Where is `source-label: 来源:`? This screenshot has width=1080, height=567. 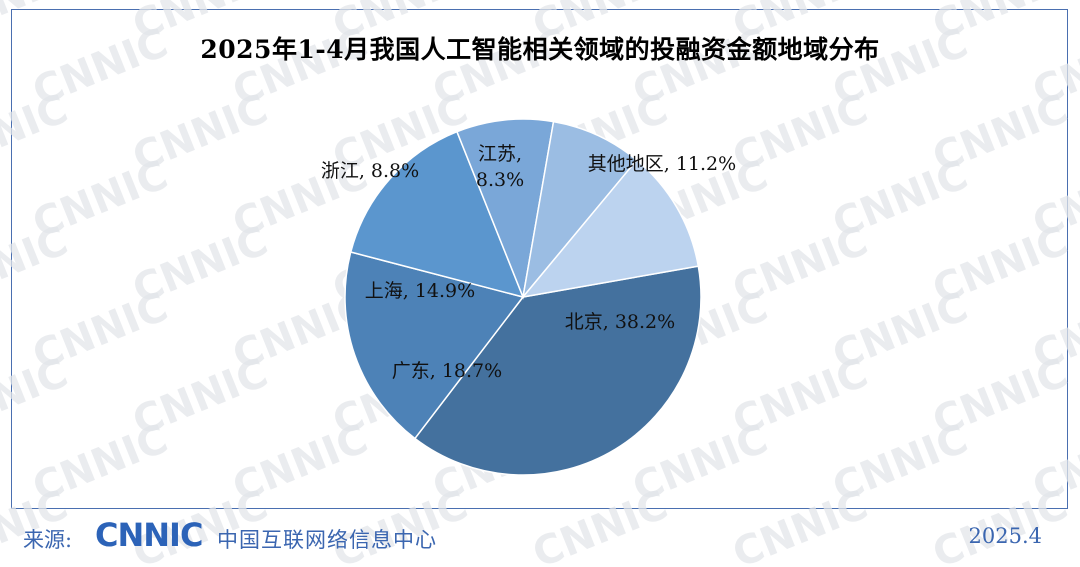 source-label: 来源: is located at coordinates (48, 540).